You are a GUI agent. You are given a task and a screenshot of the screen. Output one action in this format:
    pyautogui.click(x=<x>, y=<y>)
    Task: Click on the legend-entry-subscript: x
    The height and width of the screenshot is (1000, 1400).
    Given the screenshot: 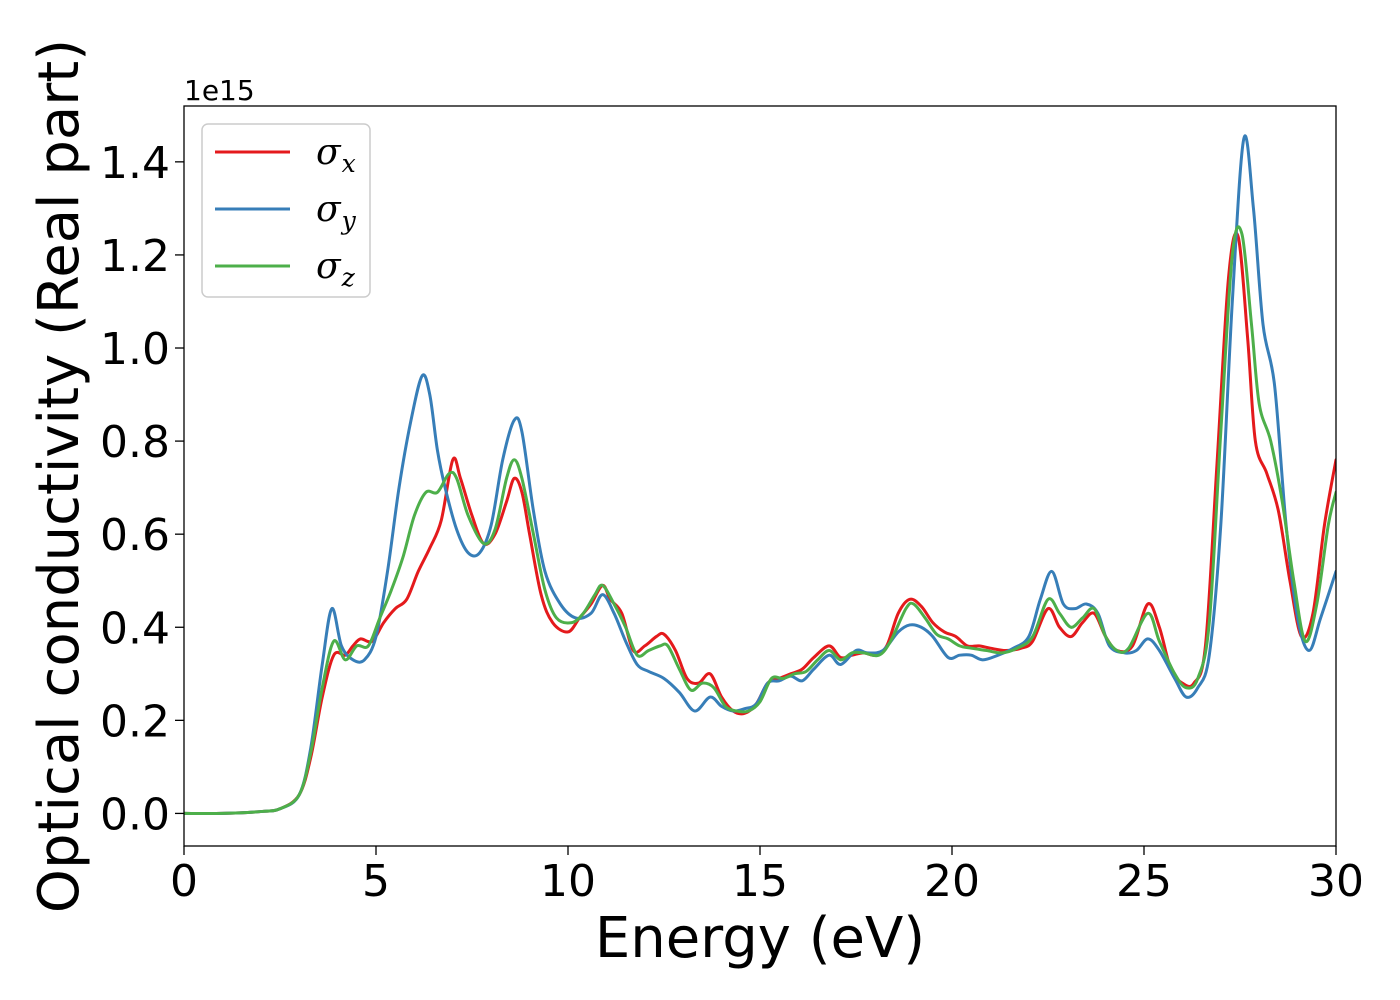 What is the action you would take?
    pyautogui.click(x=349, y=163)
    